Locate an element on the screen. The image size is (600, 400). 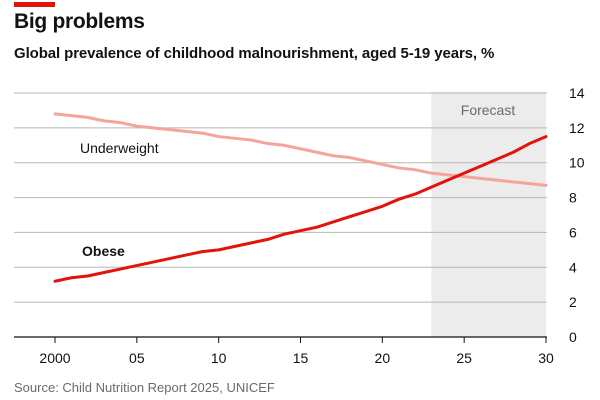
chart-title: Big problems is located at coordinates (79, 21).